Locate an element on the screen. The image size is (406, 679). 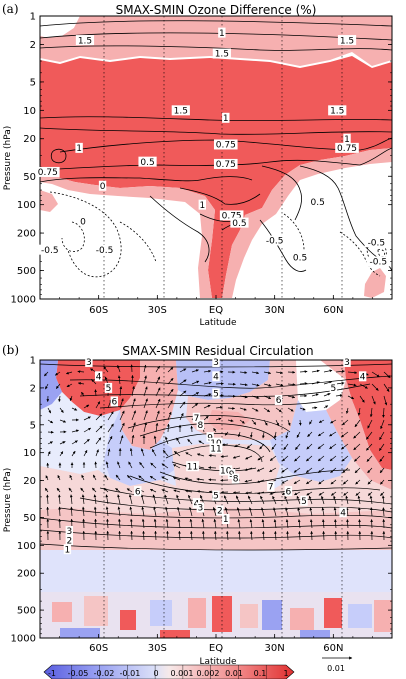
contour-label: 8 is located at coordinates (236, 480).